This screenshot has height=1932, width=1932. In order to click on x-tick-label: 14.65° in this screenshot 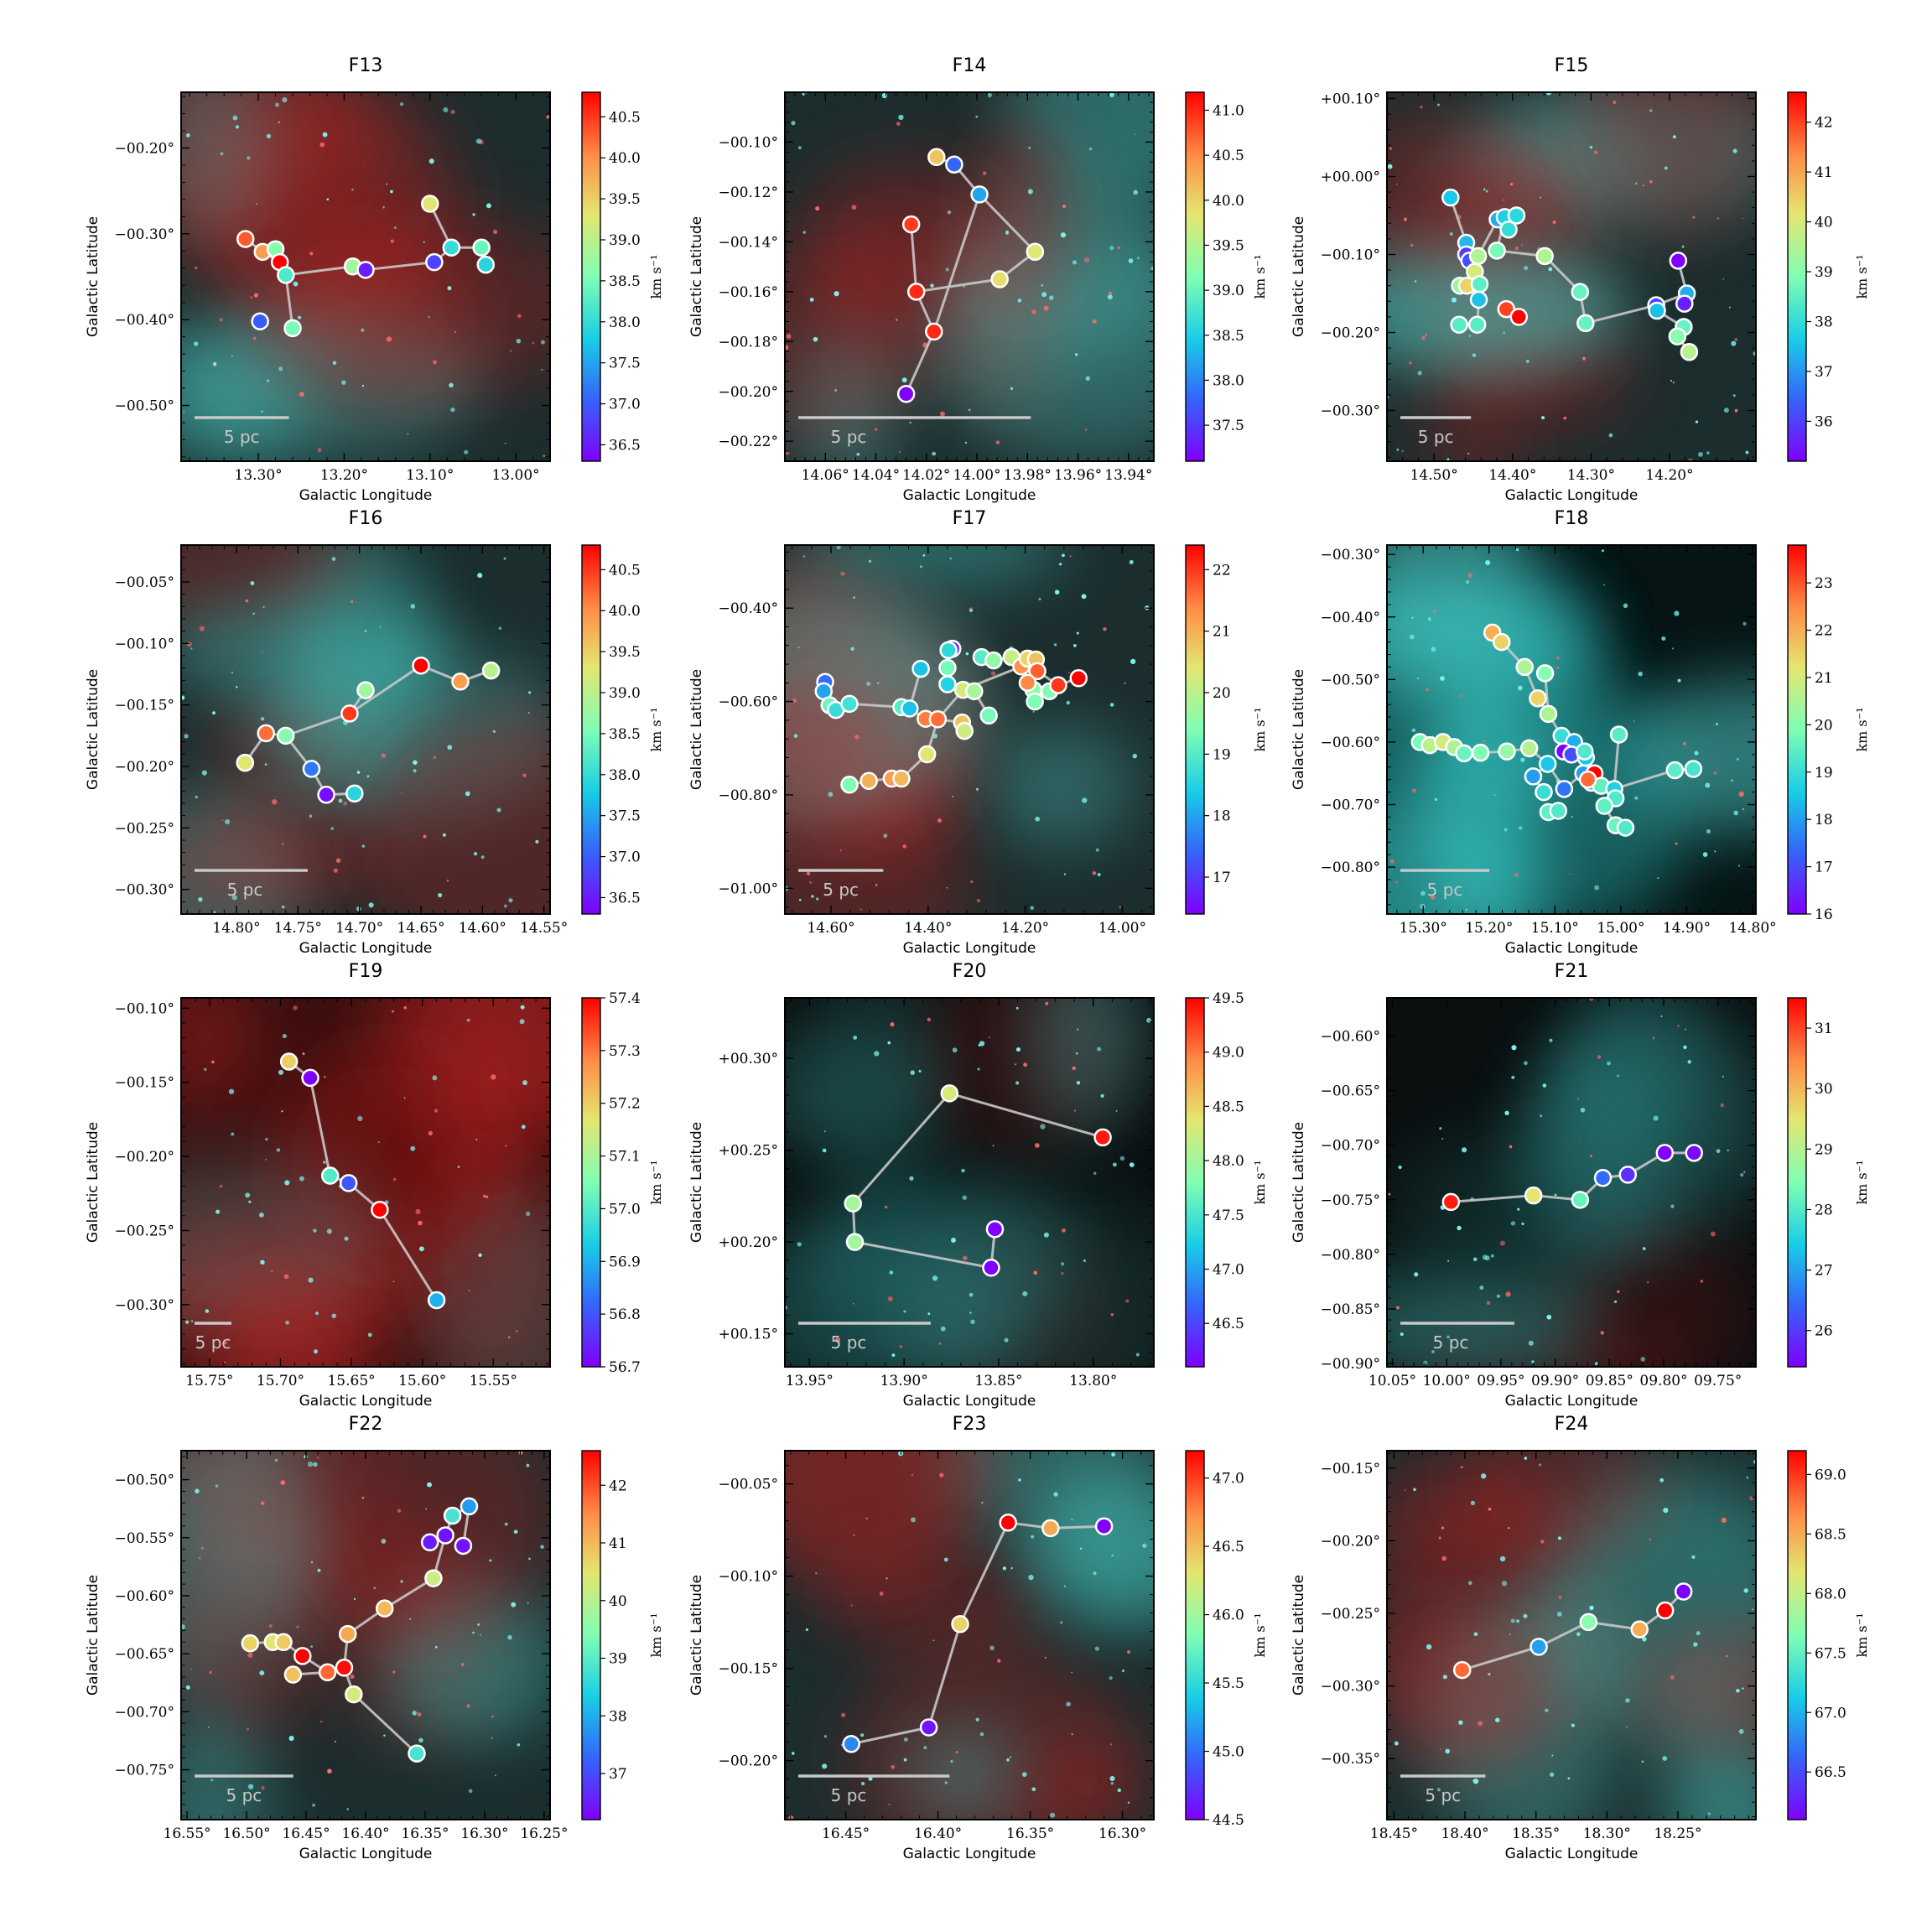, I will do `click(420, 928)`.